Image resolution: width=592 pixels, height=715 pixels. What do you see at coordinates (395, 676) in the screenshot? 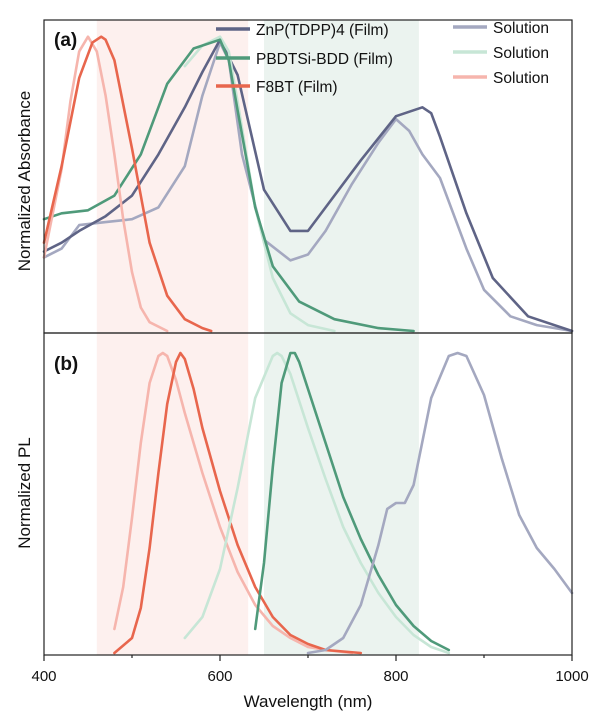
I see `x-tick-label-800: 800` at bounding box center [395, 676].